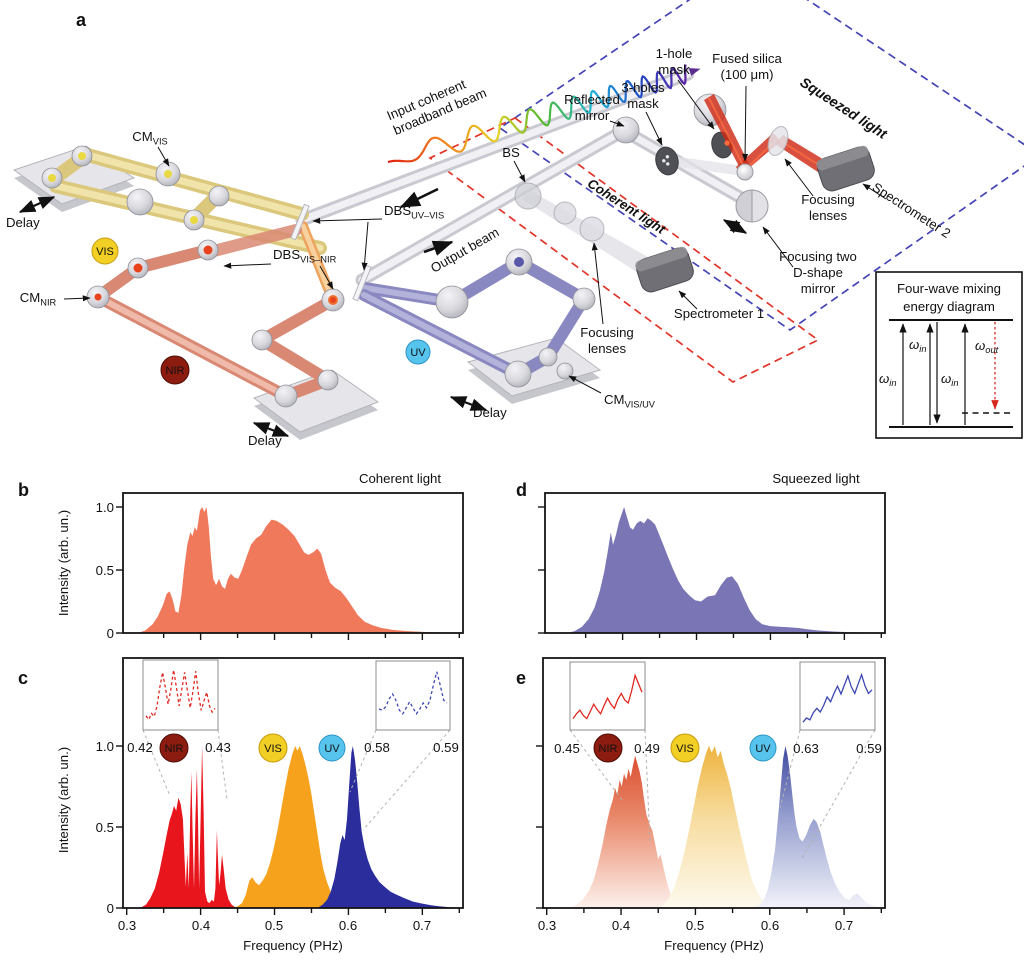 The width and height of the screenshot is (1024, 960). I want to click on input-beam-arrow, so click(419, 198).